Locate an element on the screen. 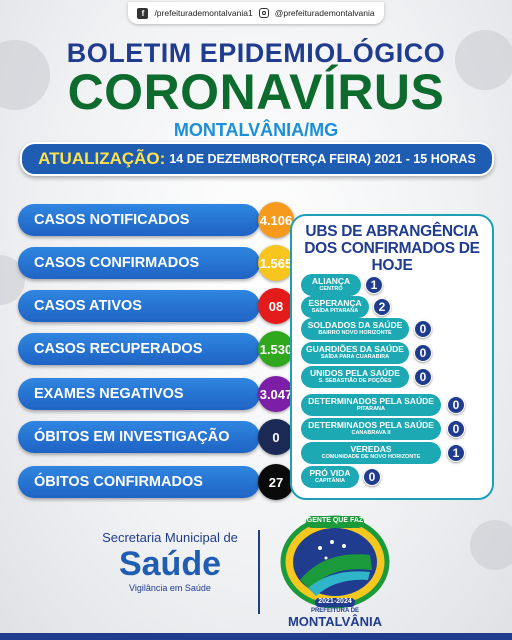 Image resolution: width=512 pixels, height=640 pixels. instagram-handle: @prefeiturademontalvania is located at coordinates (324, 13).